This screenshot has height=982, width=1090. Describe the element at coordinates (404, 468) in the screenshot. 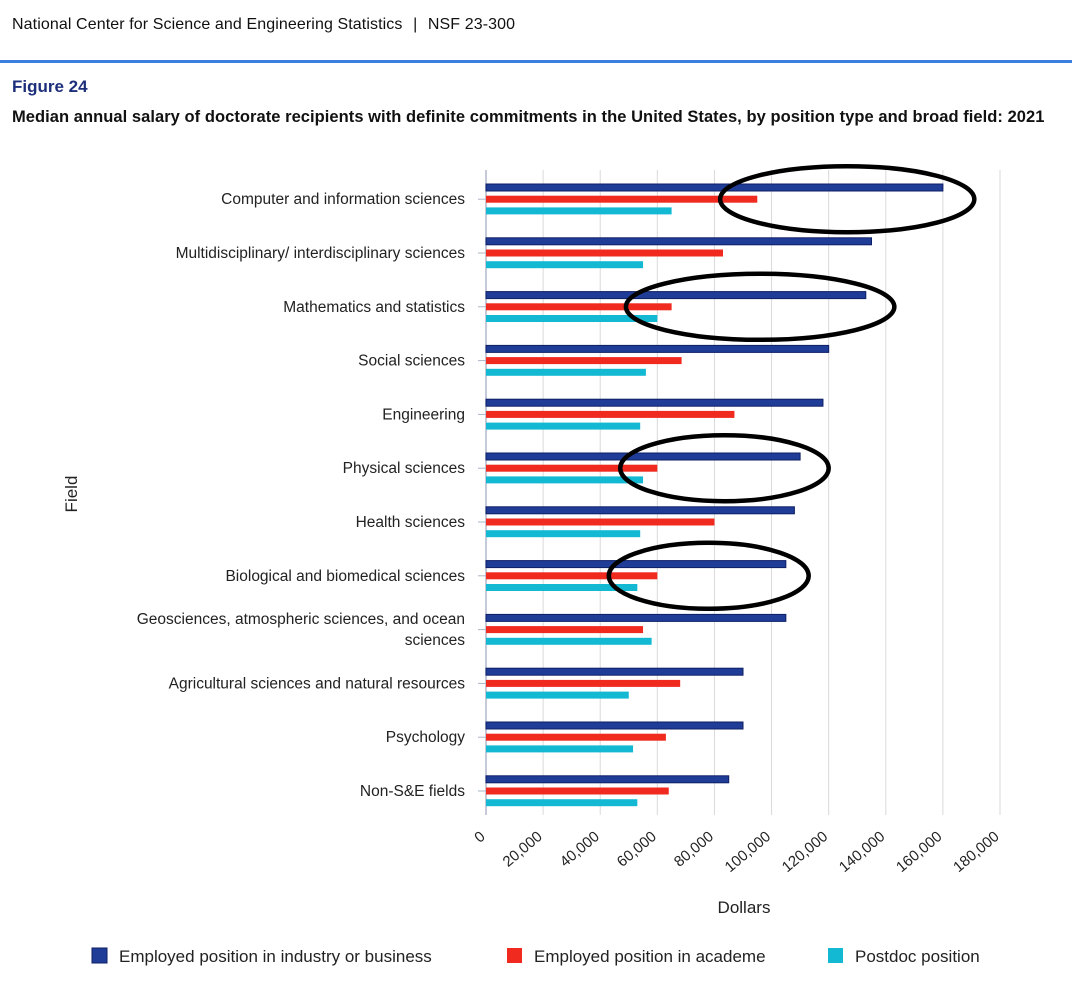

I see `category-label: Physical sciences` at that location.